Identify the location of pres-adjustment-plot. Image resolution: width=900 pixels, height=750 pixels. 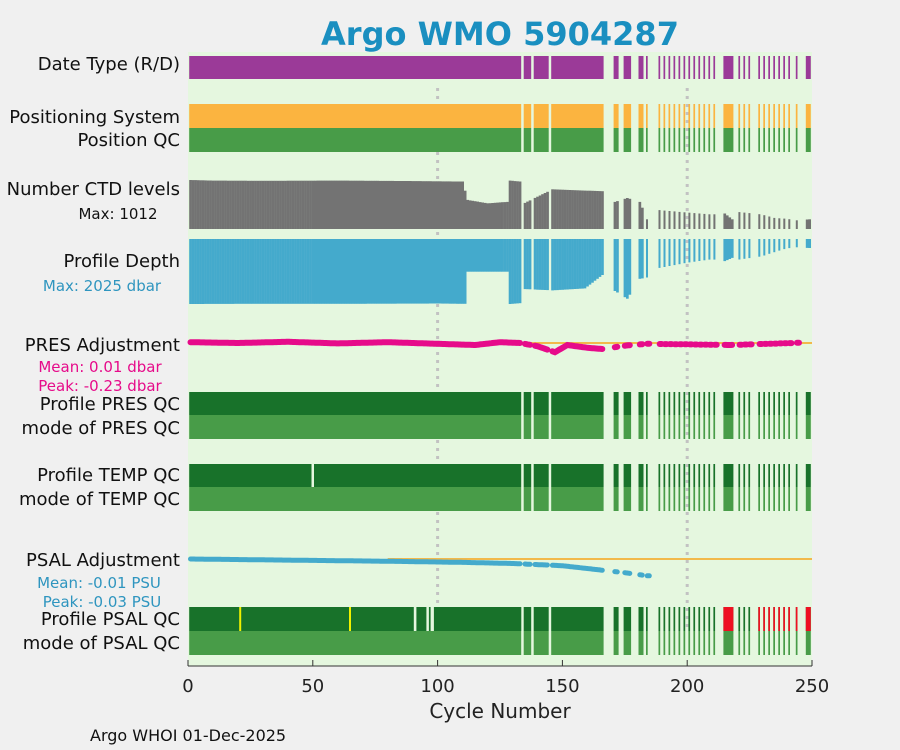
(499, 347).